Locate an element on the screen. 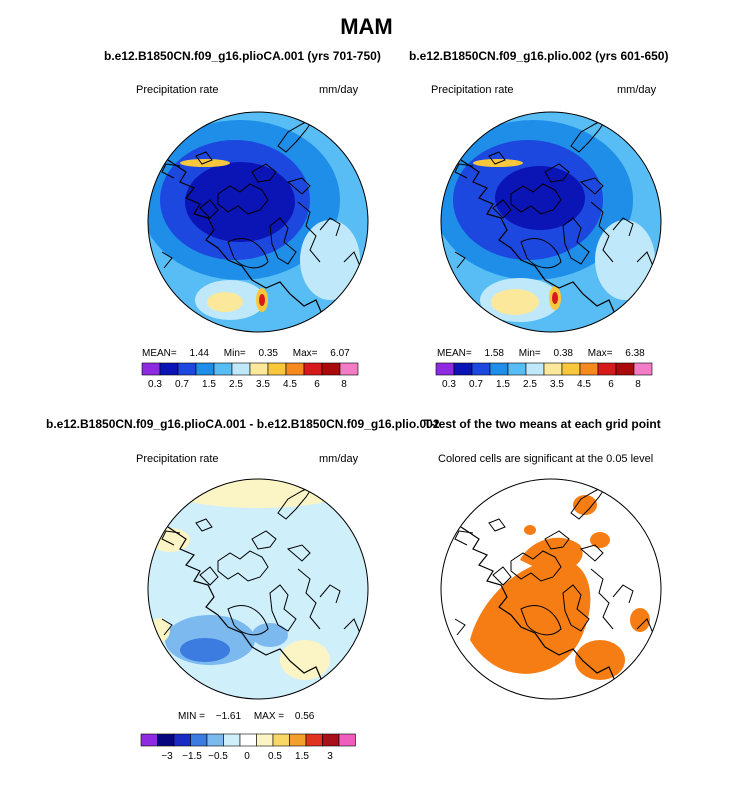 This screenshot has width=733, height=792. cb3-tick: 0 is located at coordinates (247, 756).